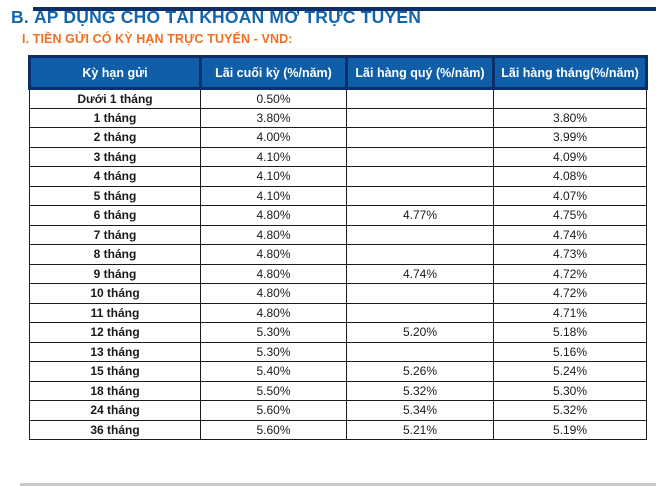 Image resolution: width=656 pixels, height=486 pixels. I want to click on table-row: 15 tháng 5.40% 5.26% 5.24%, so click(338, 371).